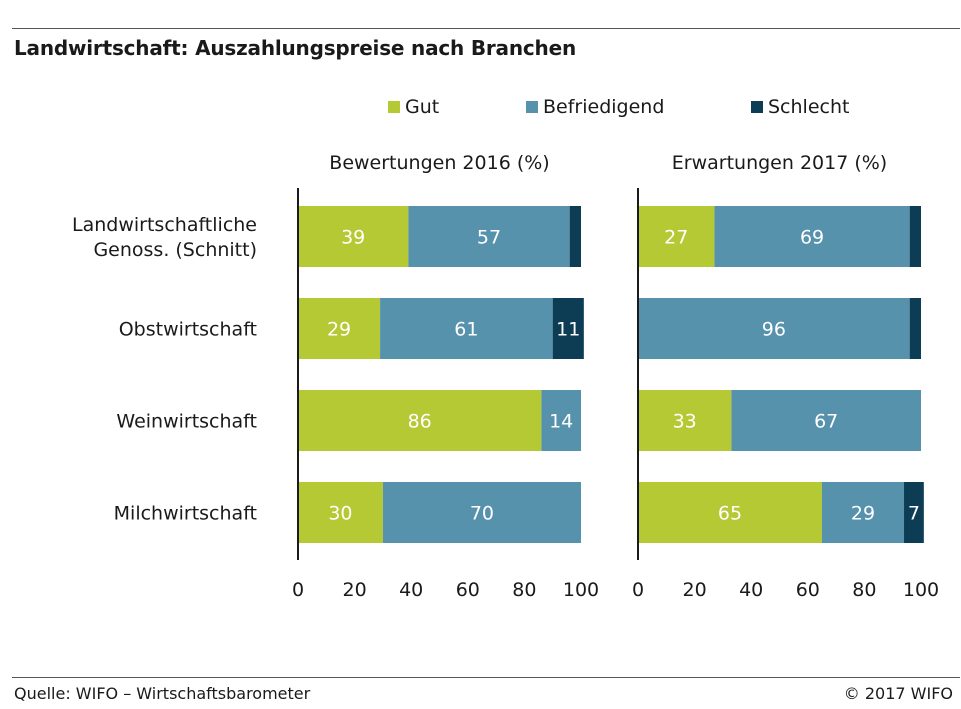 This screenshot has width=961, height=709. I want to click on panel-title: Erwartungen 2017 (%), so click(779, 163).